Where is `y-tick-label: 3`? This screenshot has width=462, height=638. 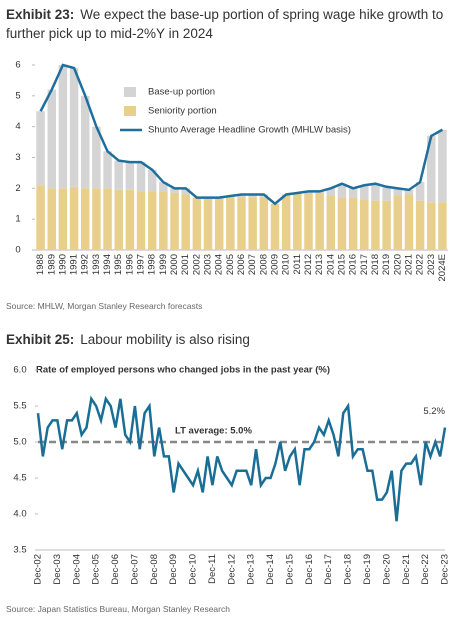
y-tick-label: 3 is located at coordinates (17, 157).